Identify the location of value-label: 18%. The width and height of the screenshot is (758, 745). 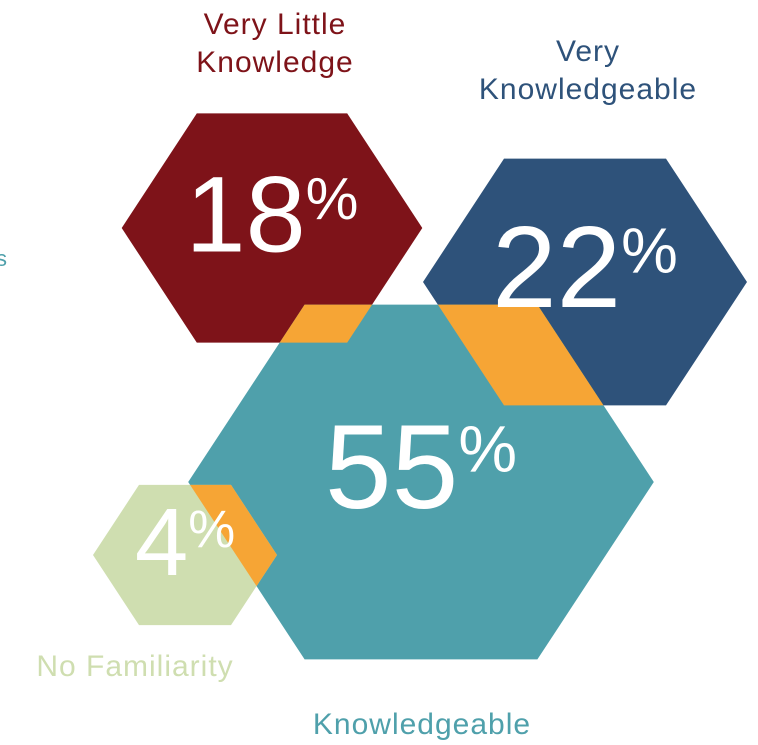
(272, 213).